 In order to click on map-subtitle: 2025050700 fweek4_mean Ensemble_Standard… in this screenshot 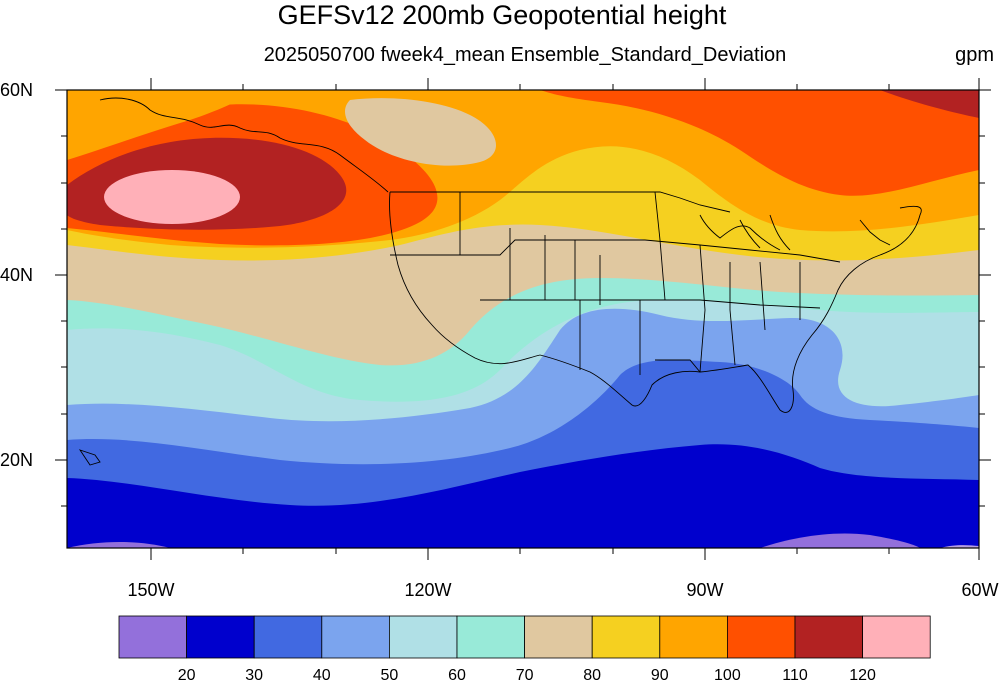, I will do `click(525, 55)`.